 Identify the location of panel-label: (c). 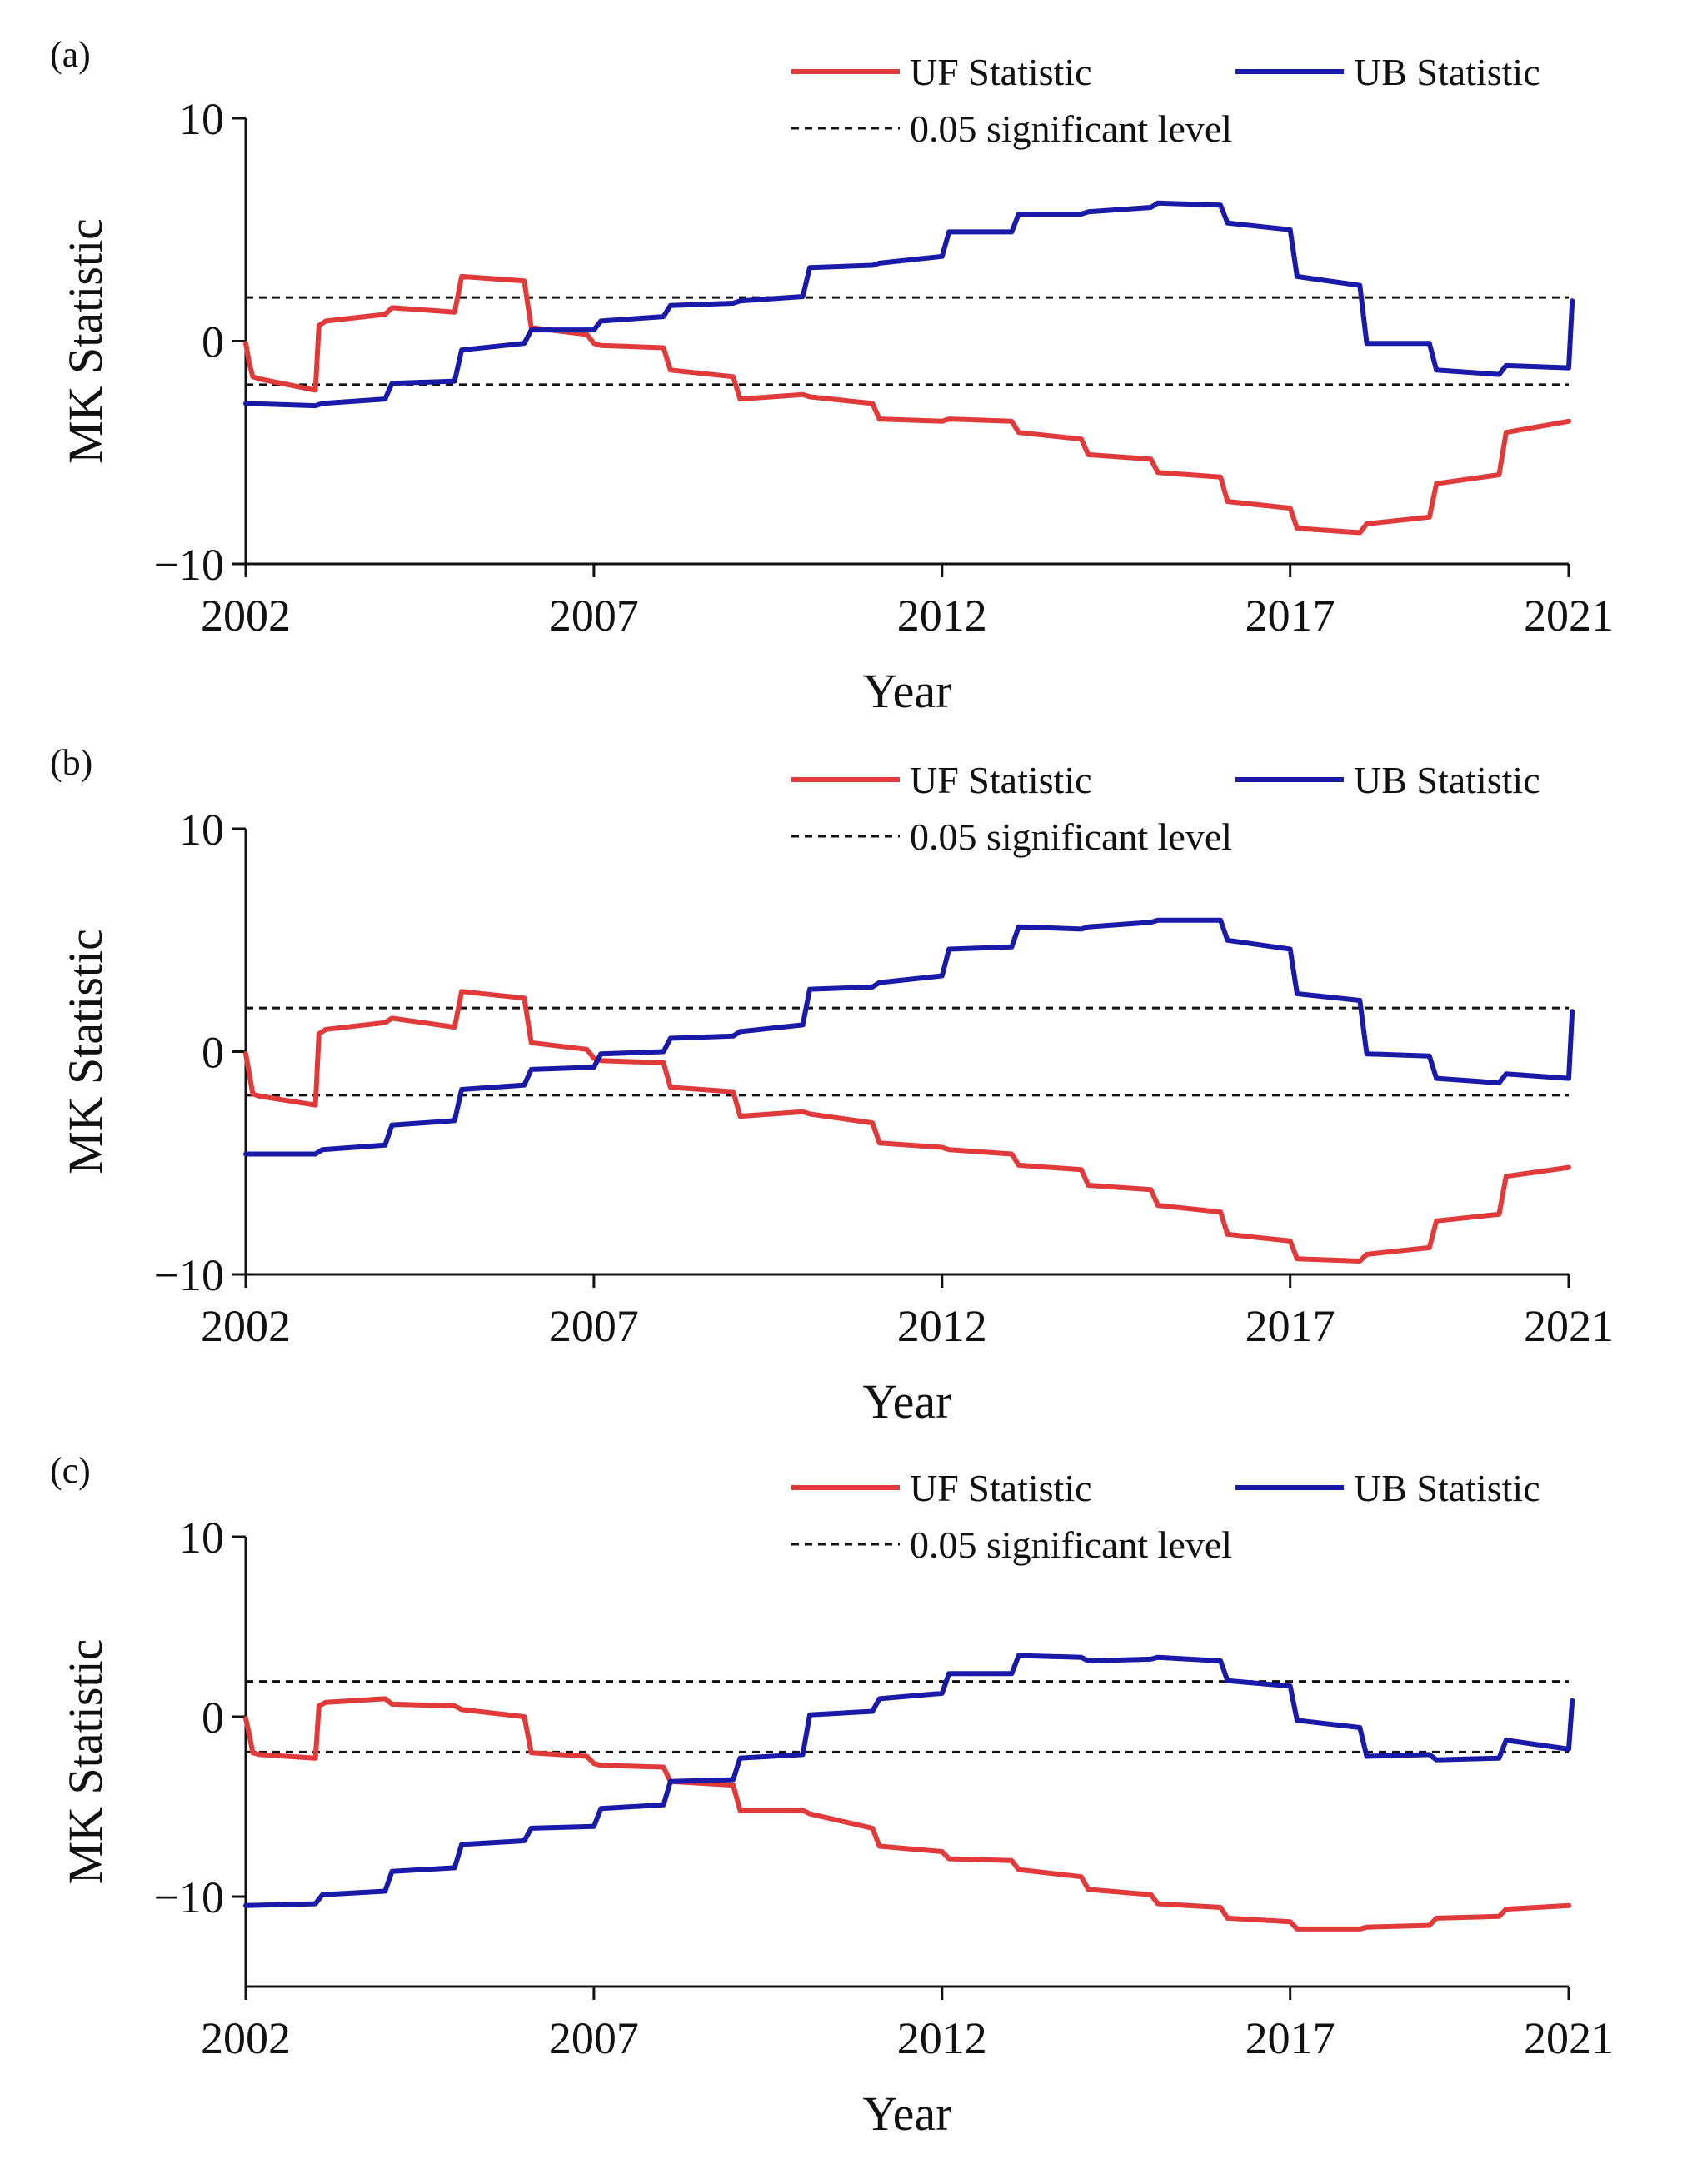
(70, 1470).